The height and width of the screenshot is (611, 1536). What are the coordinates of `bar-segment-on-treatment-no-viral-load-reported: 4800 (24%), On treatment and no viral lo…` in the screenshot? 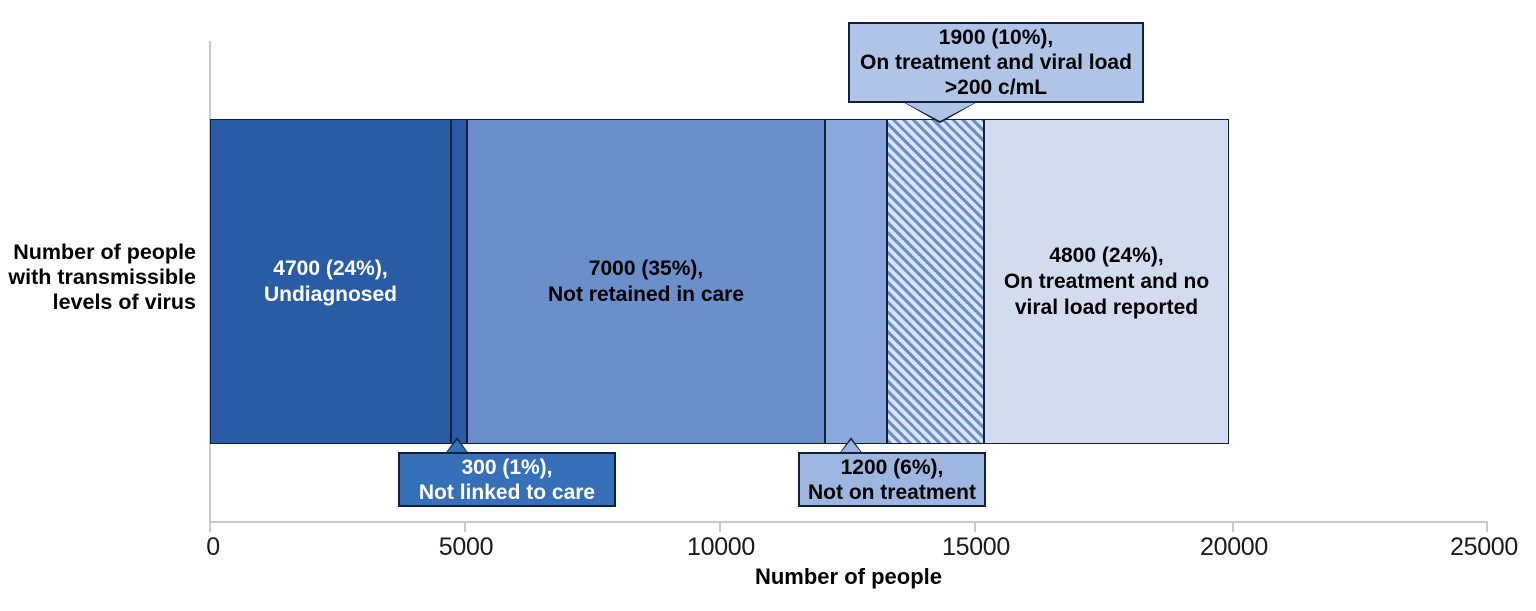 It's located at (1106, 281).